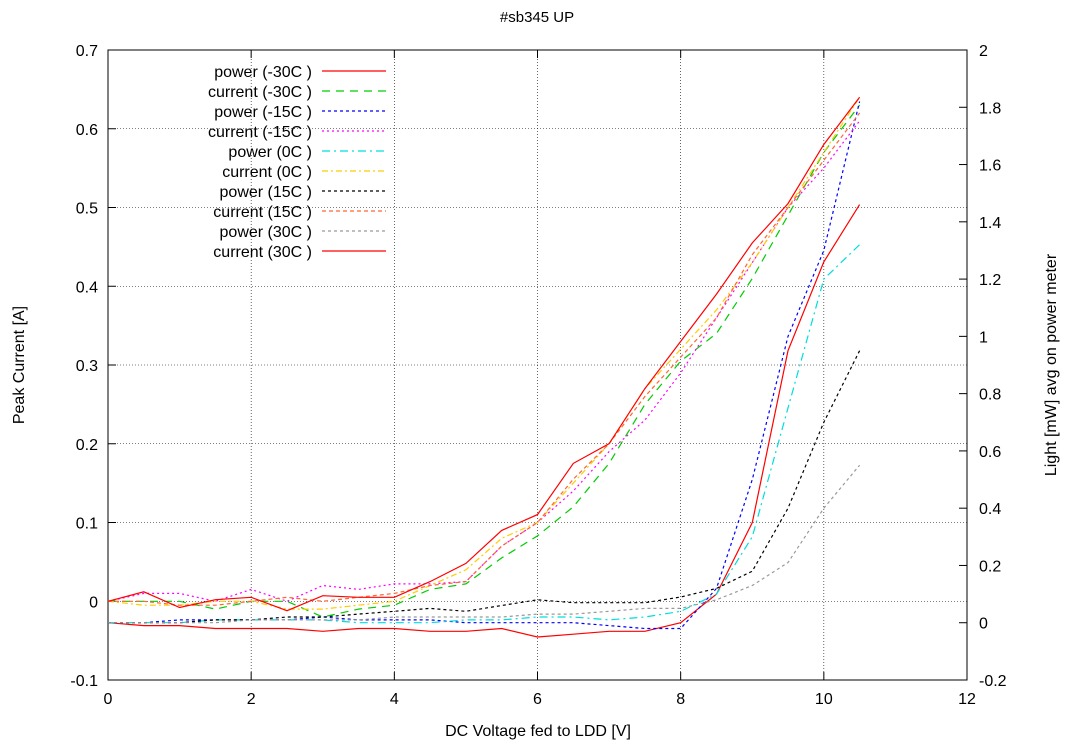 The width and height of the screenshot is (1074, 746). Describe the element at coordinates (260, 132) in the screenshot. I see `legend-label: current (-15C )` at that location.